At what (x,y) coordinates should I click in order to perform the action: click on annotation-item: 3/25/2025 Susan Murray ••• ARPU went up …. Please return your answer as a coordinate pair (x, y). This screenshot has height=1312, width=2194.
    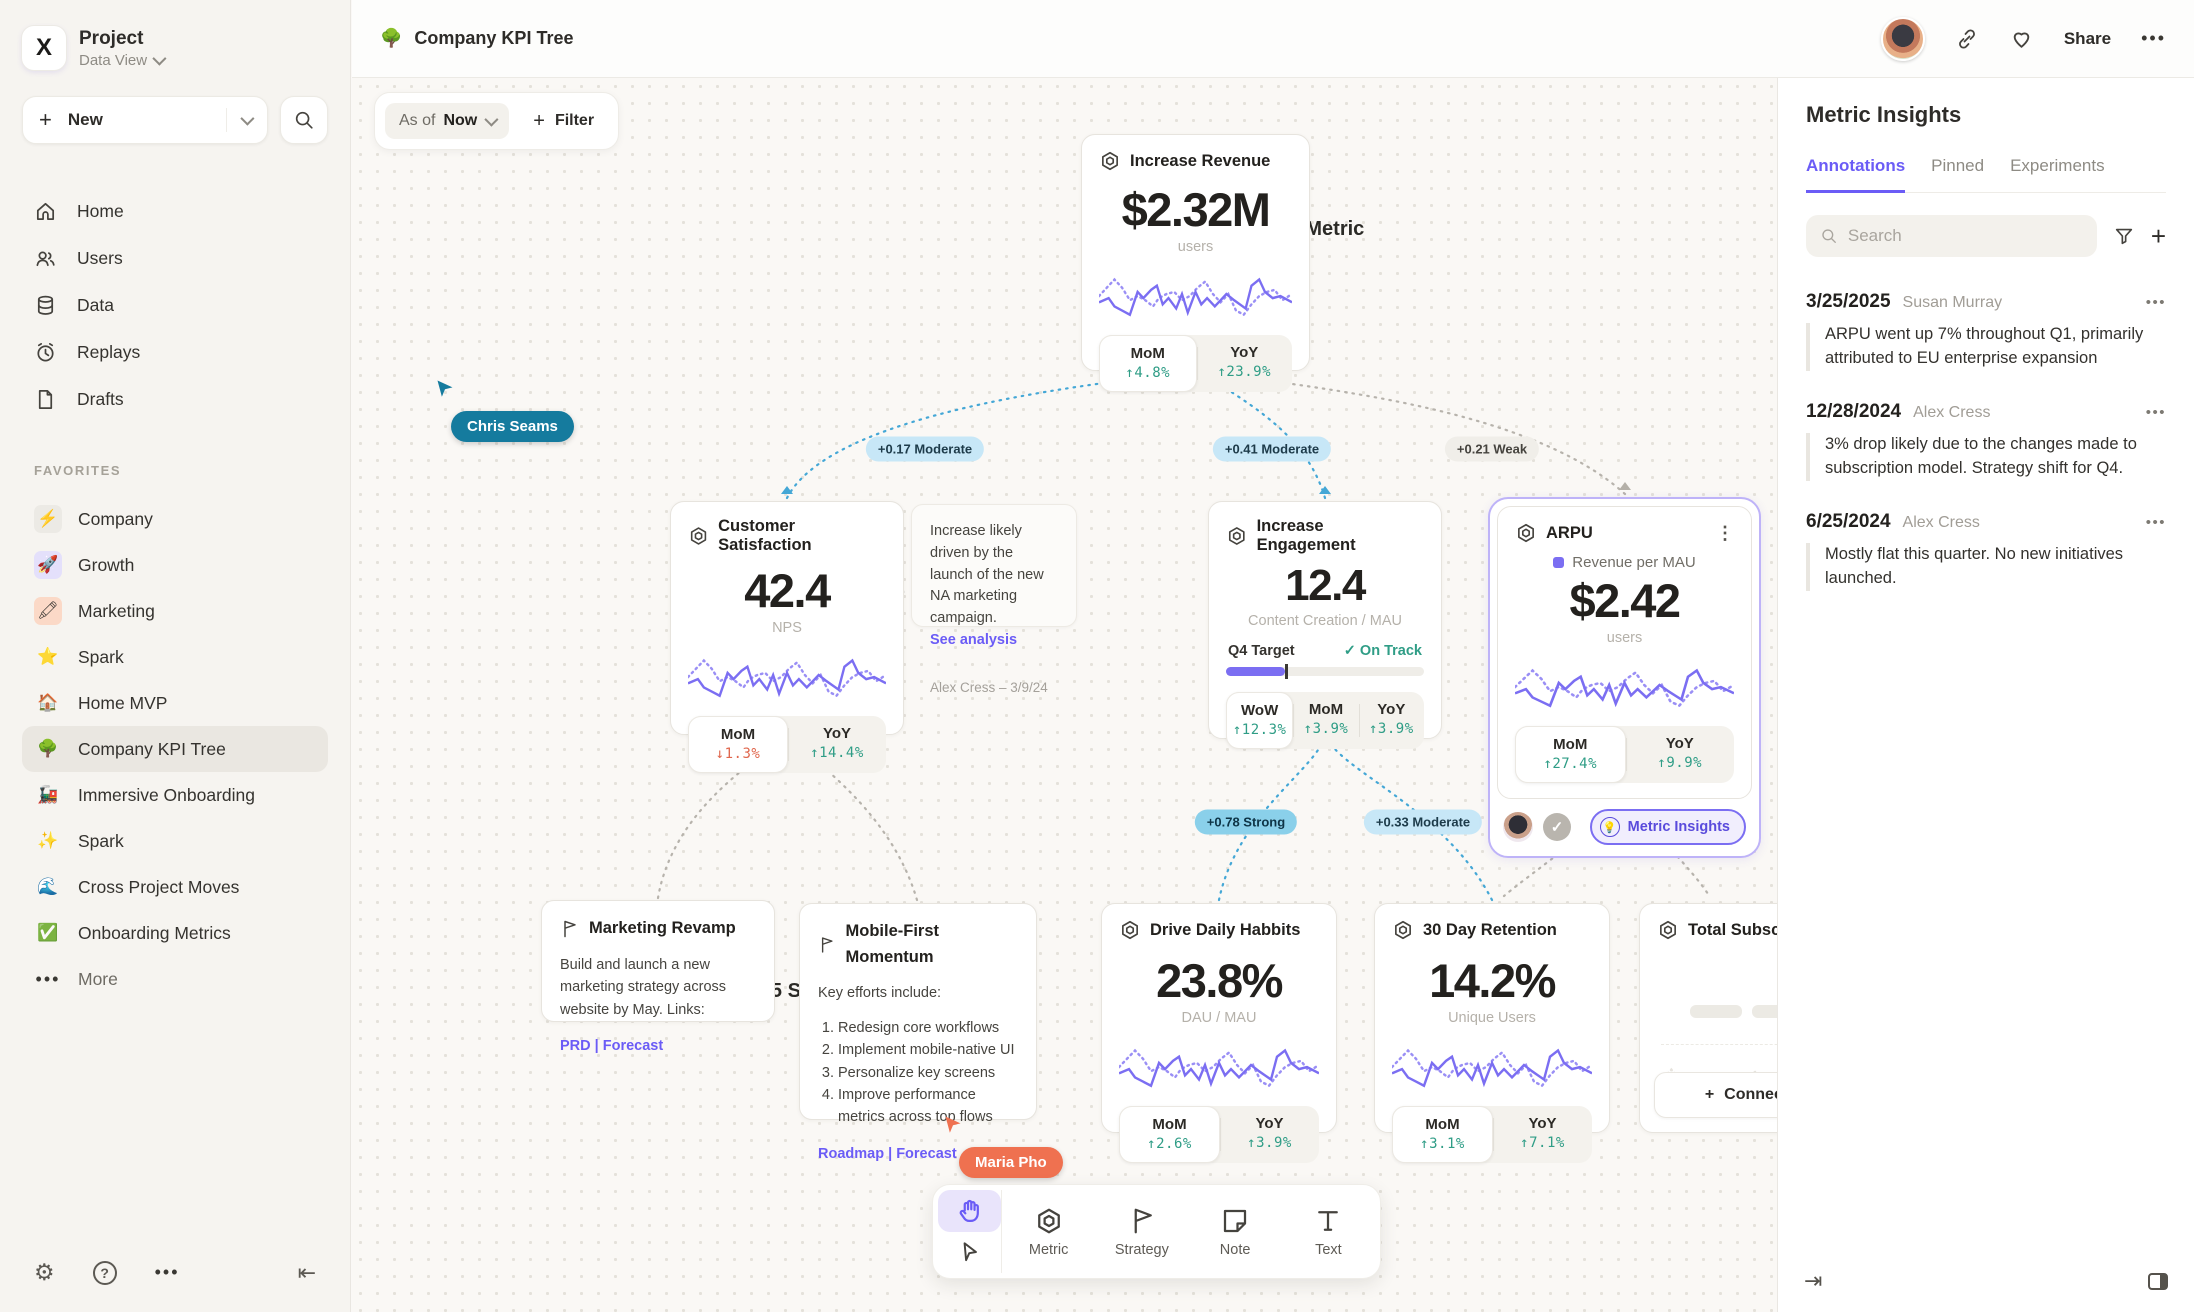
    Looking at the image, I should click on (1986, 331).